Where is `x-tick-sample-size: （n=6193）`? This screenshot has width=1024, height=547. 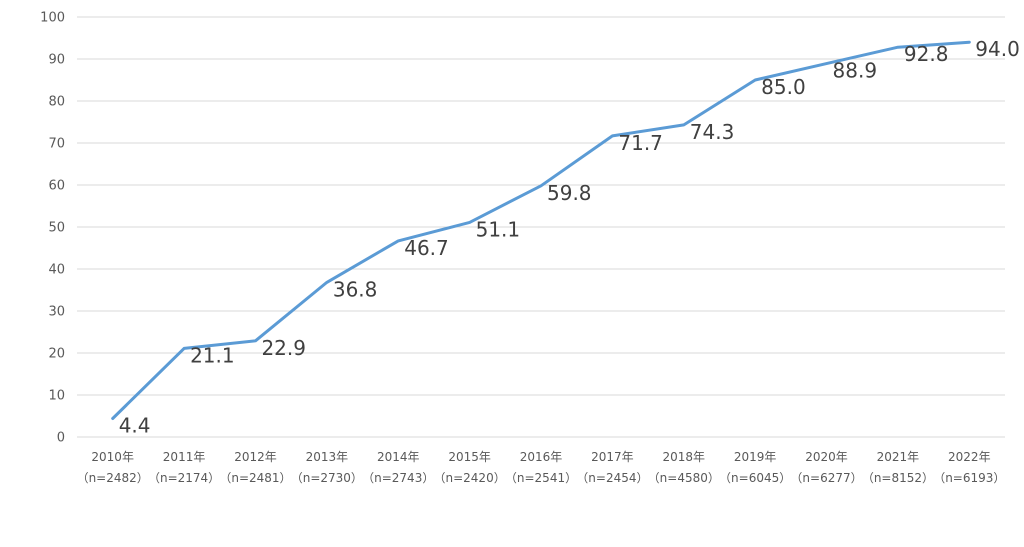 x-tick-sample-size: （n=6193） is located at coordinates (969, 478).